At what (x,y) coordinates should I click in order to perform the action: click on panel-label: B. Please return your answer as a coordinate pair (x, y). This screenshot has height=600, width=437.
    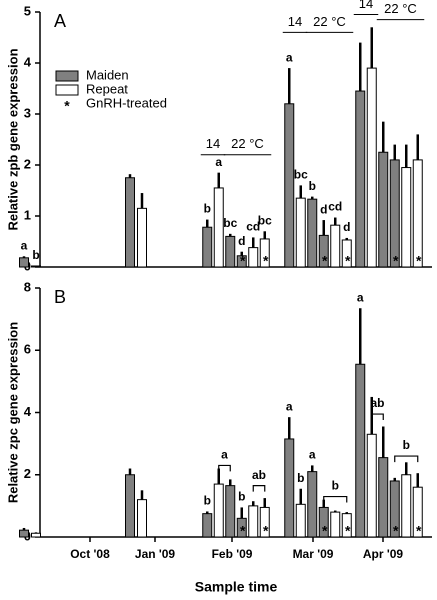
    Looking at the image, I should click on (60, 297).